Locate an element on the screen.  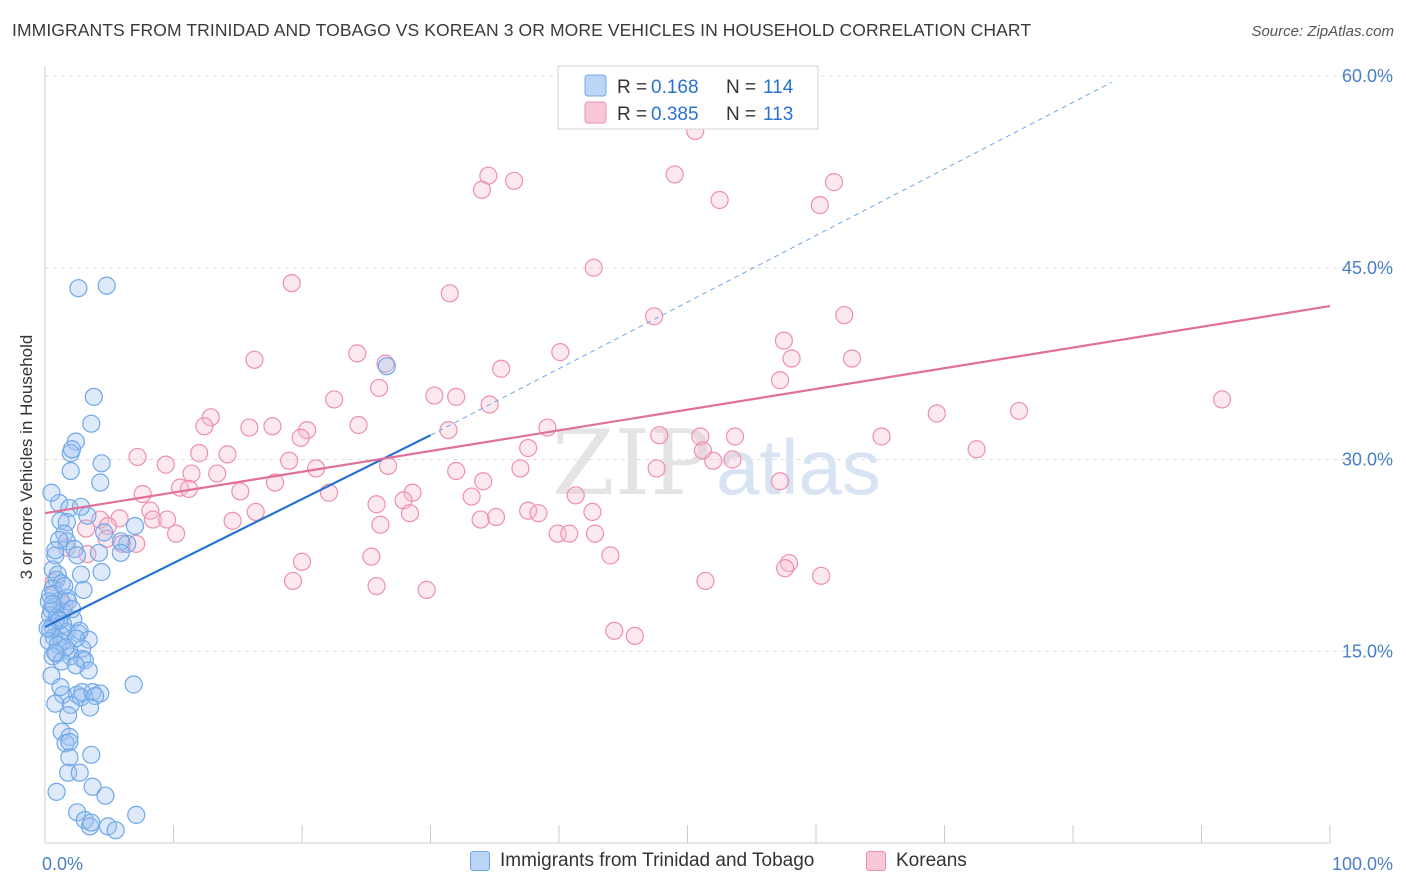
watermark-zip: ZIP is located at coordinates (631, 463).